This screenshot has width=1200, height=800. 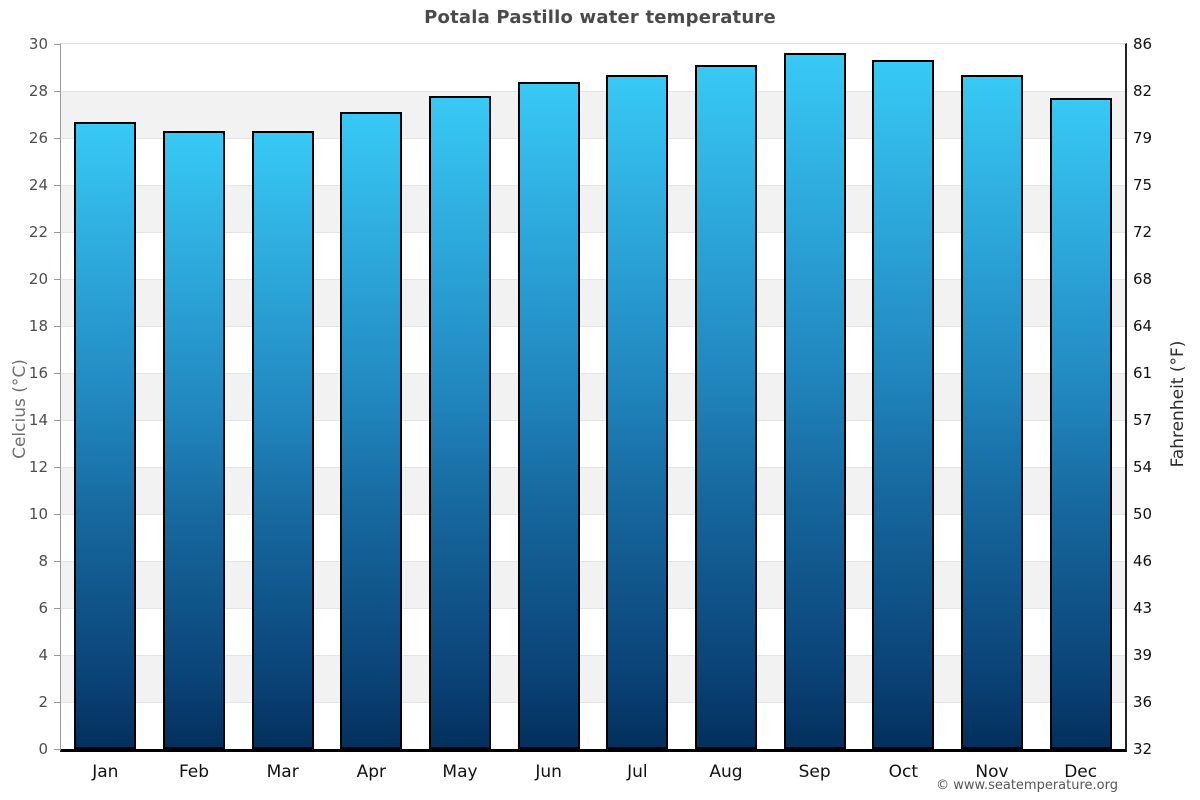 I want to click on celsius-tick-label: 0, so click(x=43, y=749).